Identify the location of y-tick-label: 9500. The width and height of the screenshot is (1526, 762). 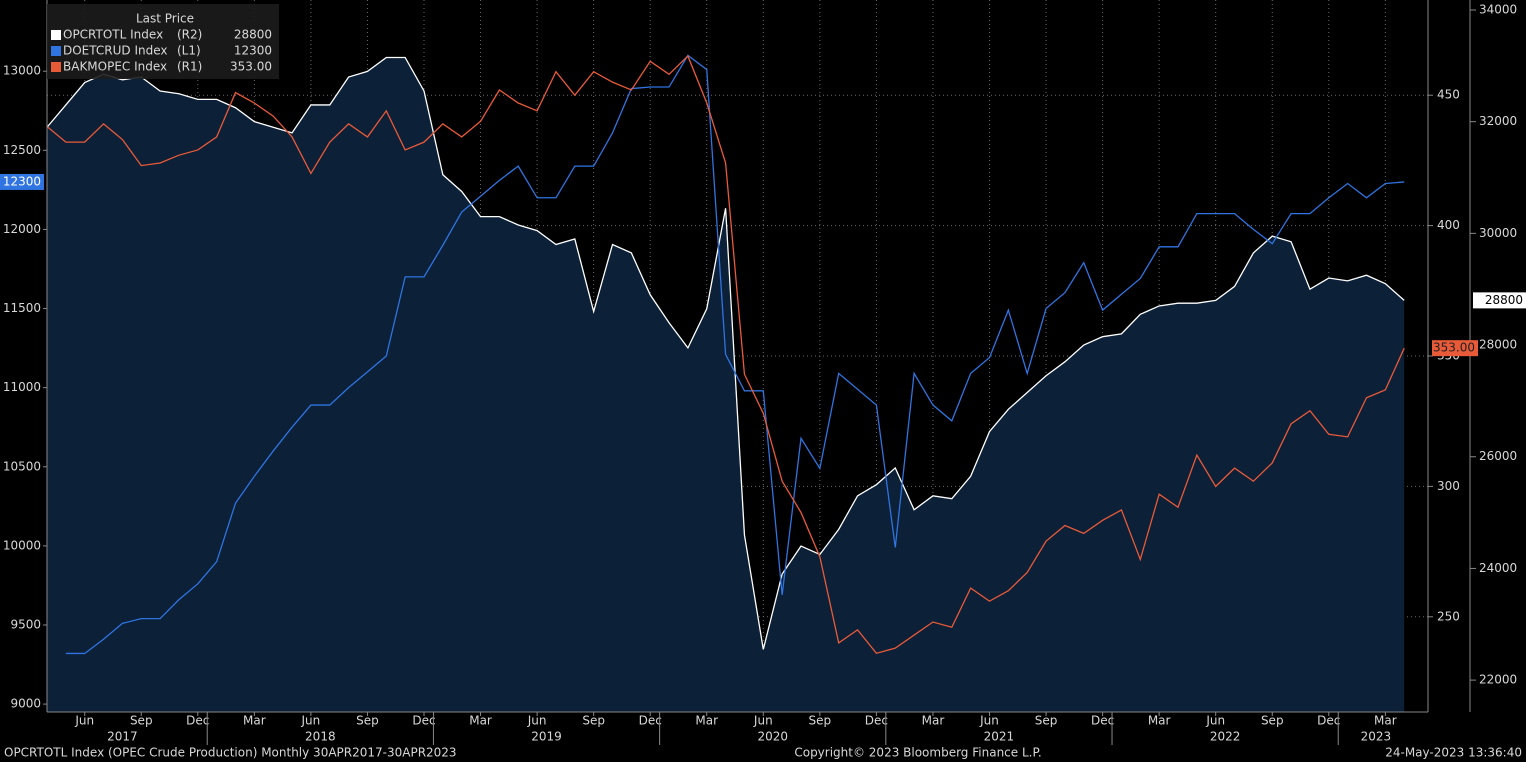
(25, 624).